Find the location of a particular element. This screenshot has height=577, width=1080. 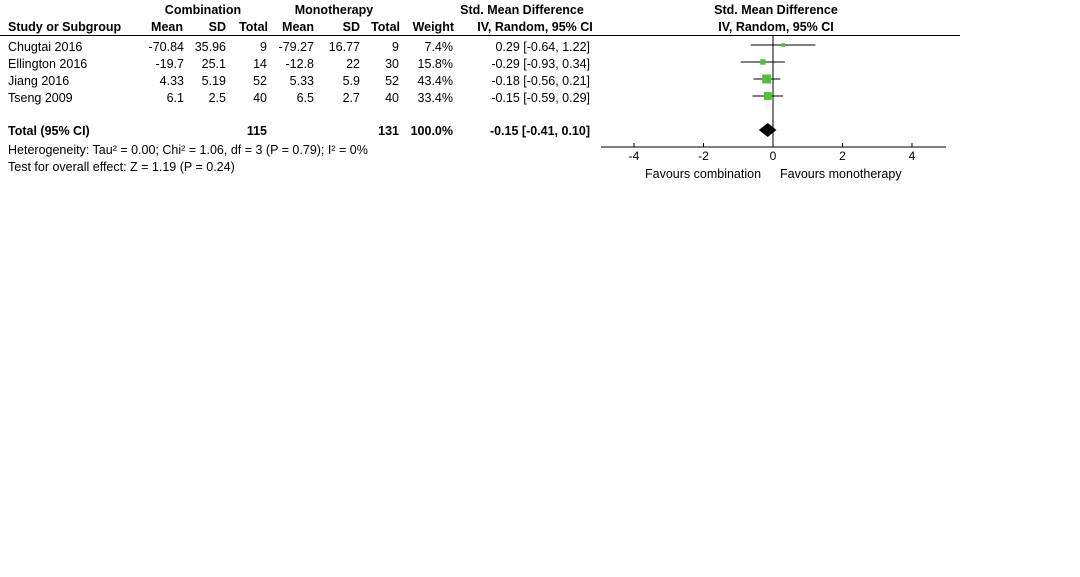

mean1-value: 4.33 is located at coordinates (171, 81).